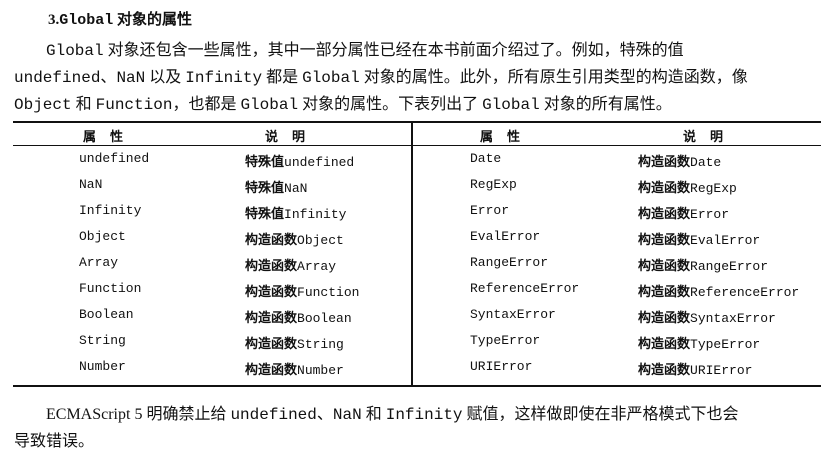 Image resolution: width=832 pixels, height=454 pixels. I want to click on property-description: 构造函数SyntaxError, so click(707, 316).